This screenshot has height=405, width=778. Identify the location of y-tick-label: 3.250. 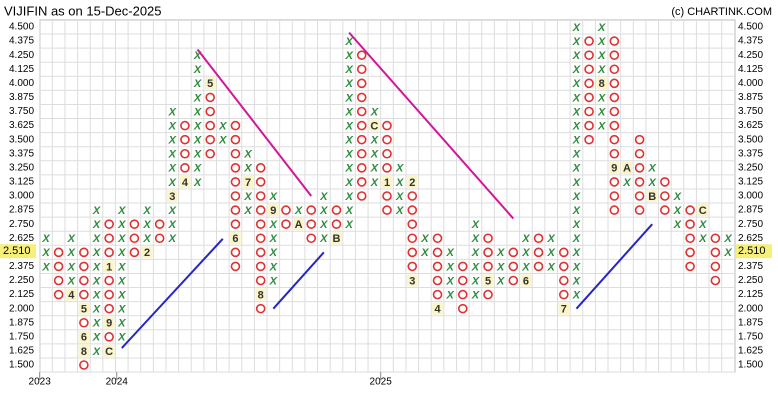
(21, 167).